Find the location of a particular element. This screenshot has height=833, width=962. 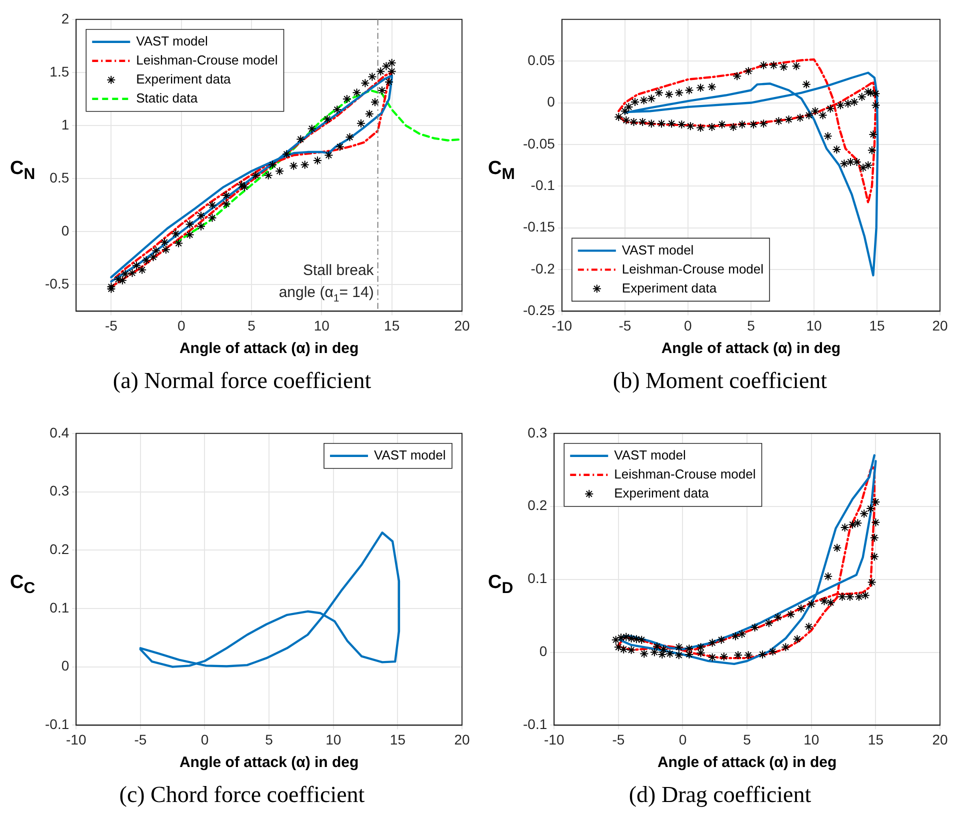

y-tick-label: -0.05 is located at coordinates (539, 143).